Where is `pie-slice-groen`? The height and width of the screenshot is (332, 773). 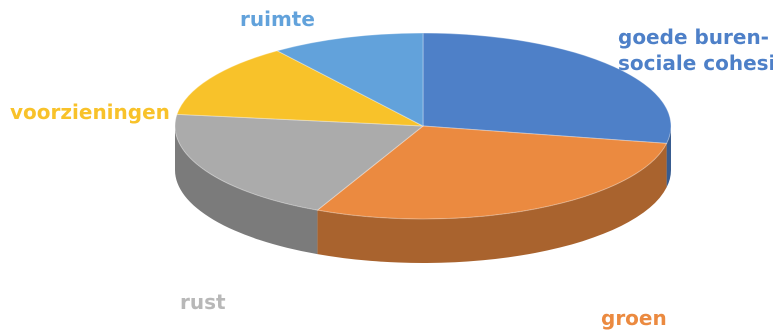 pie-slice-groen is located at coordinates (492, 172).